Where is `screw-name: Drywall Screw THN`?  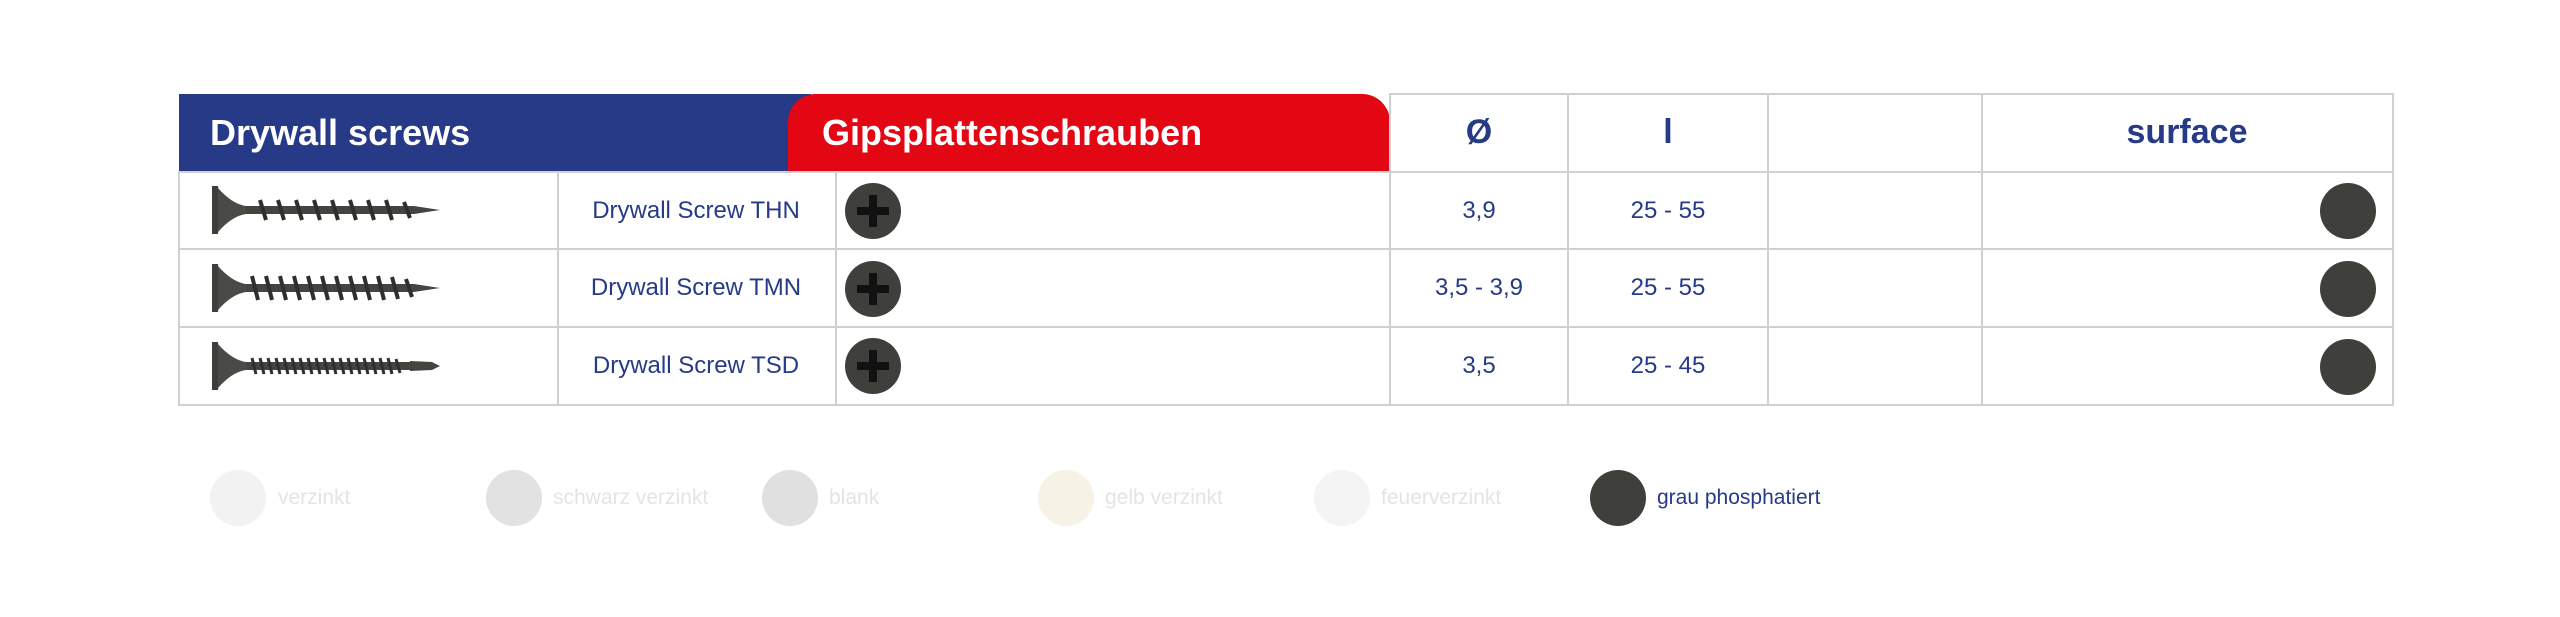 screw-name: Drywall Screw THN is located at coordinates (696, 210).